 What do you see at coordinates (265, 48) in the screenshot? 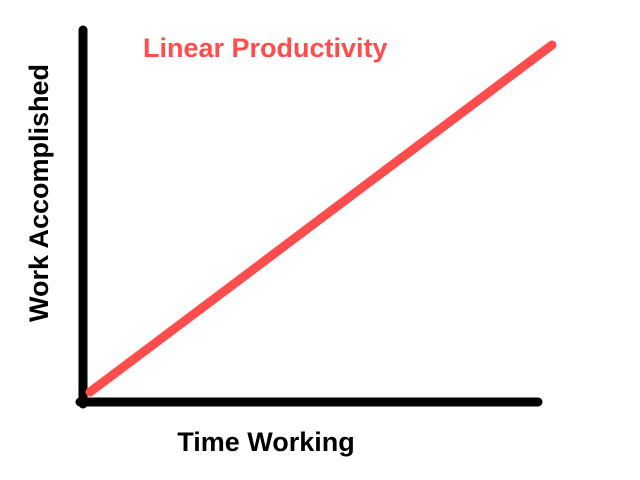
I see `chart-title: Linear Productivity` at bounding box center [265, 48].